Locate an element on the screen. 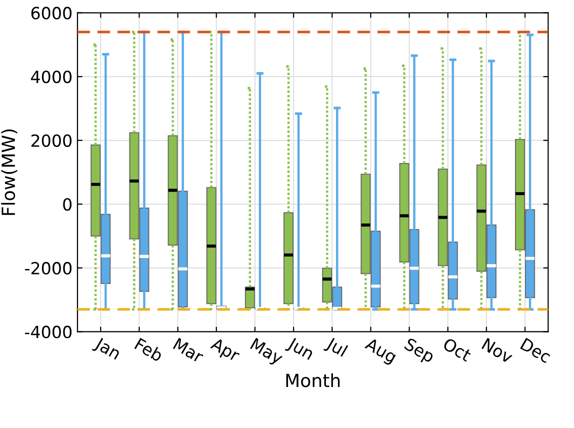  y-tick-label: 0 is located at coordinates (67, 204).